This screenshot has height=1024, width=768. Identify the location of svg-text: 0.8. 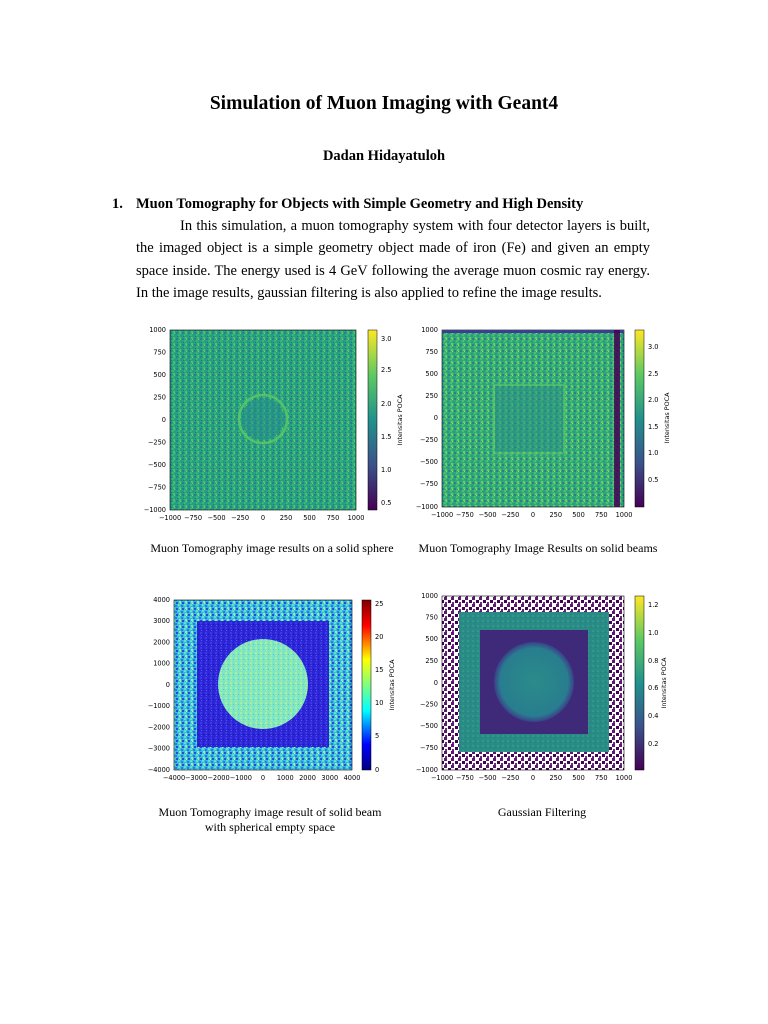
(653, 661).